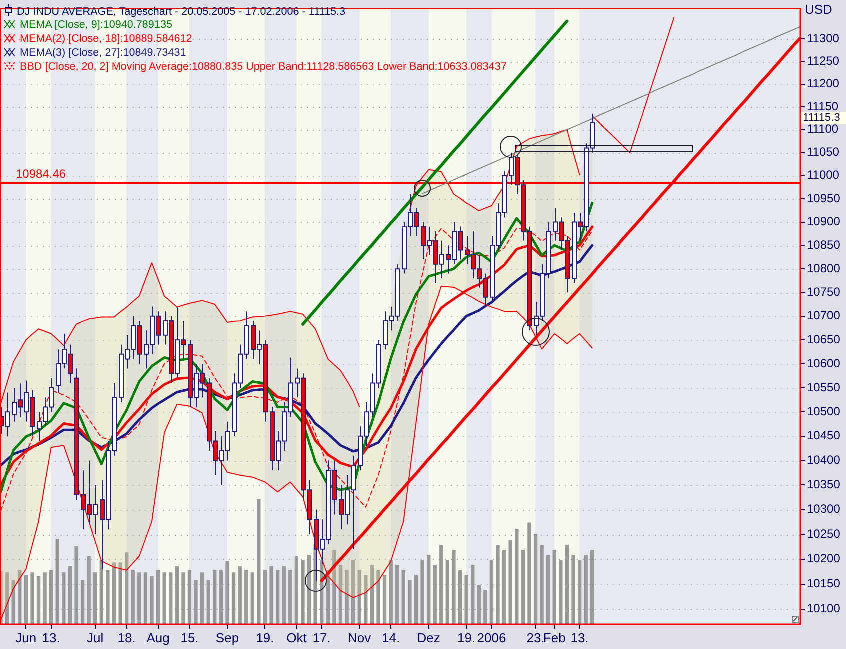 The height and width of the screenshot is (649, 846). Describe the element at coordinates (823, 83) in the screenshot. I see `y-tick-label: 11200` at that location.